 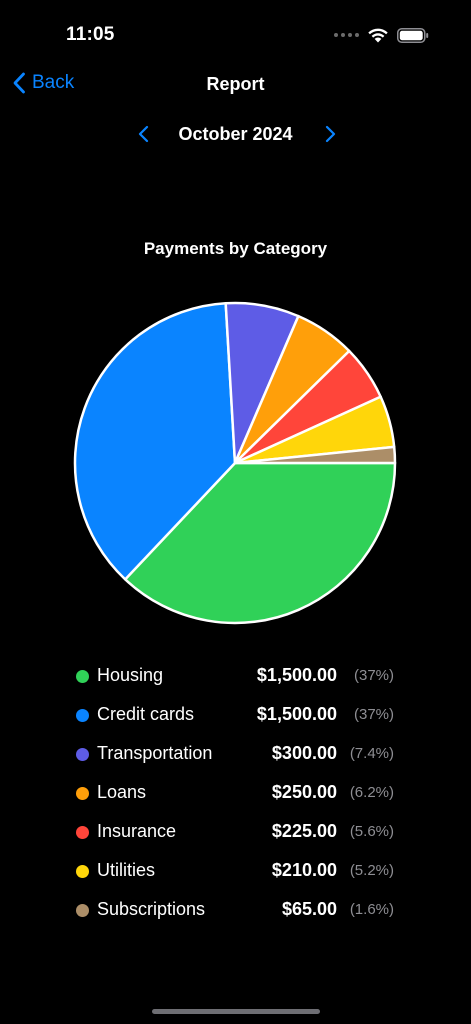 I want to click on legend-percent: (1.6%), so click(x=371, y=909).